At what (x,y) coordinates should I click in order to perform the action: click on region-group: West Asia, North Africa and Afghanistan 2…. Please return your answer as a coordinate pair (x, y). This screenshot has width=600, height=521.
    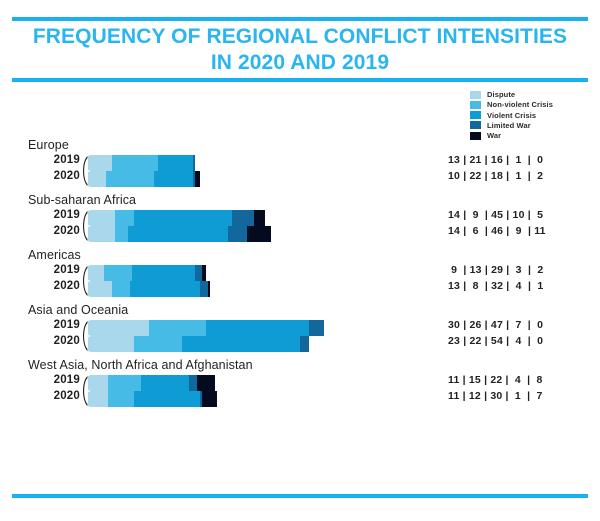
    Looking at the image, I should click on (300, 383).